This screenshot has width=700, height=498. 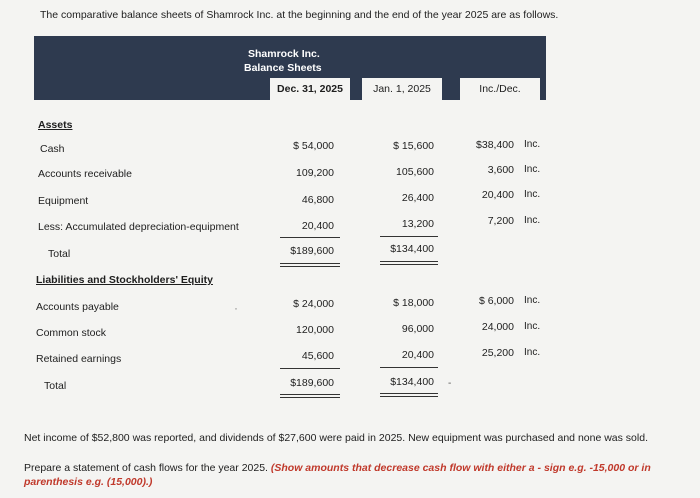 I want to click on liabilities-heading: Liabilities and Stockholders' Equity, so click(x=124, y=280).